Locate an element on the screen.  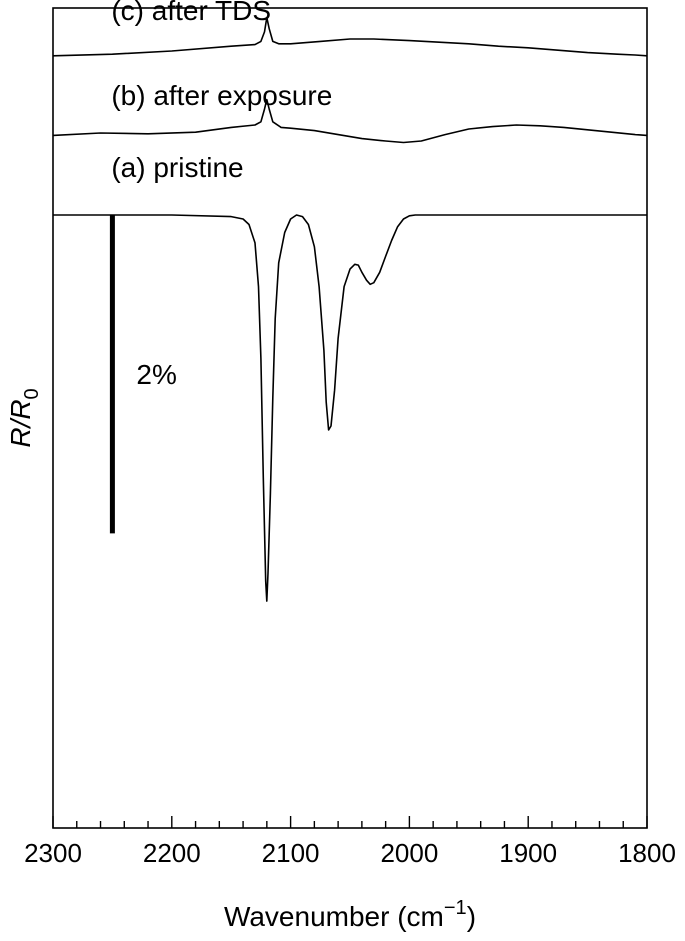
spectrum-label-0: (c) after TDS is located at coordinates (191, 13).